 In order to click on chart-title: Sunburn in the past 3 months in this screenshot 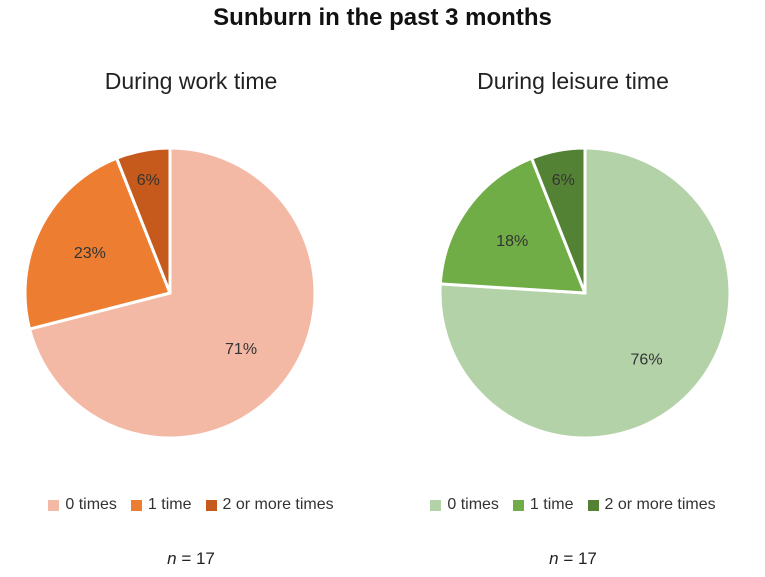, I will do `click(382, 17)`.